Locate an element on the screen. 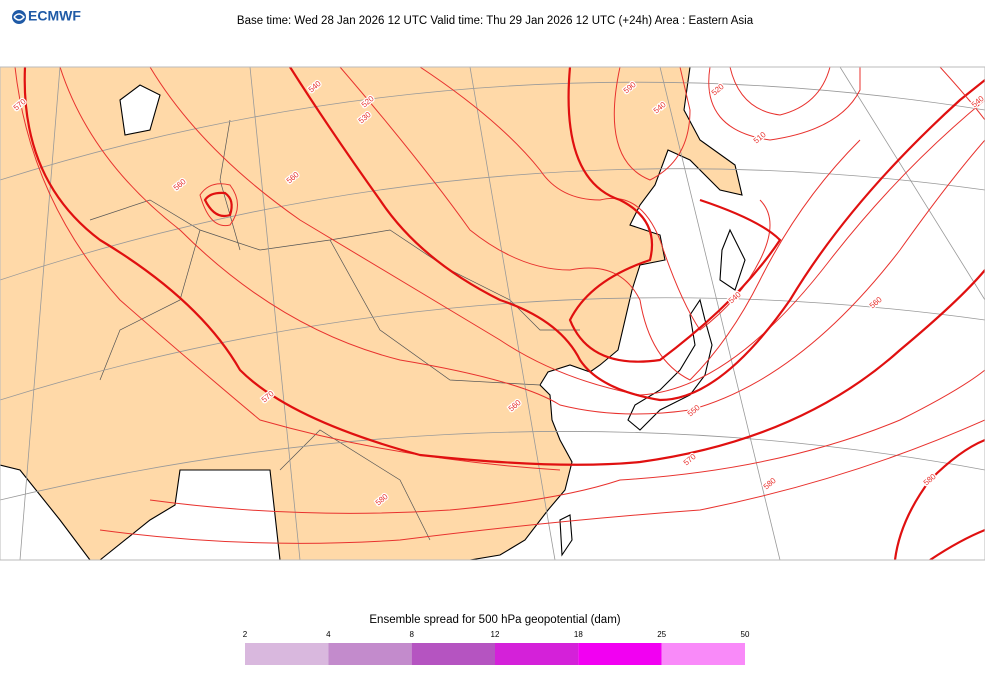  logo: ECMWF is located at coordinates (46, 16).